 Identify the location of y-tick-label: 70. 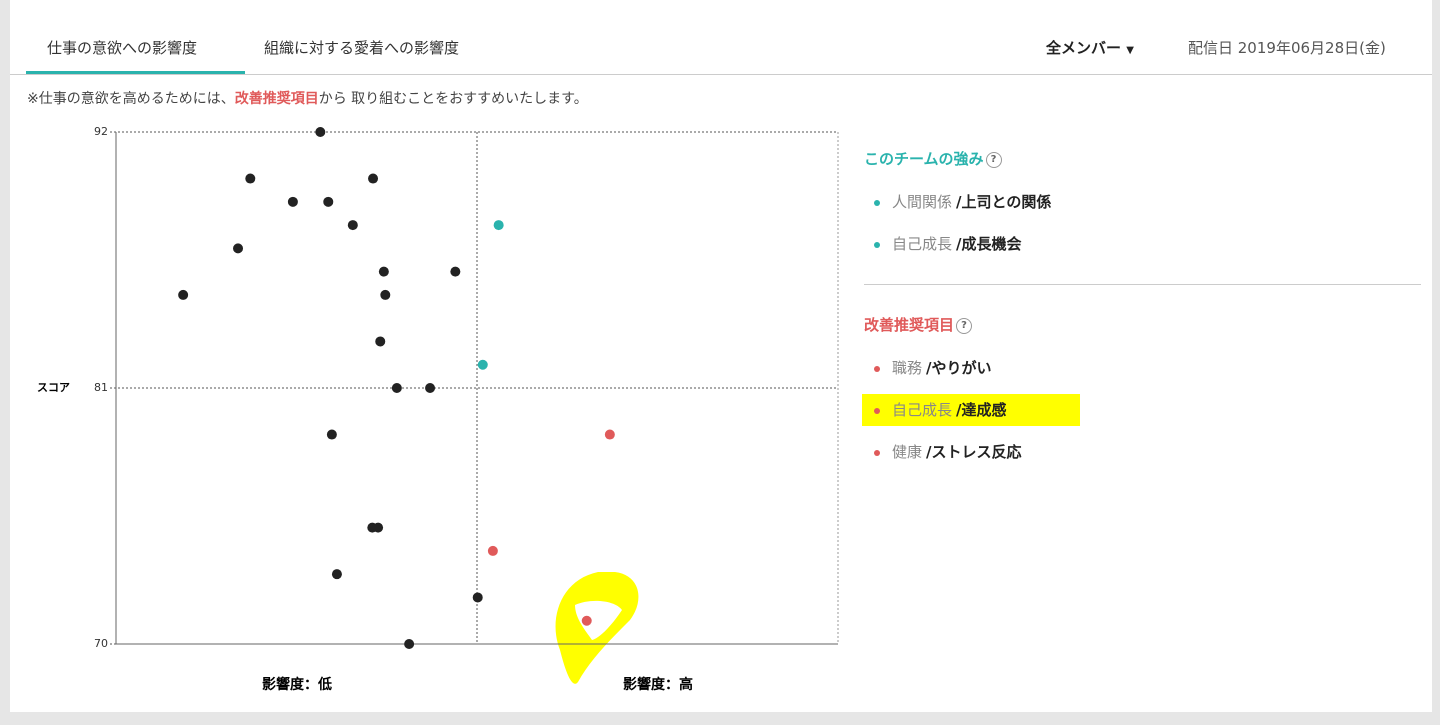
(101, 643).